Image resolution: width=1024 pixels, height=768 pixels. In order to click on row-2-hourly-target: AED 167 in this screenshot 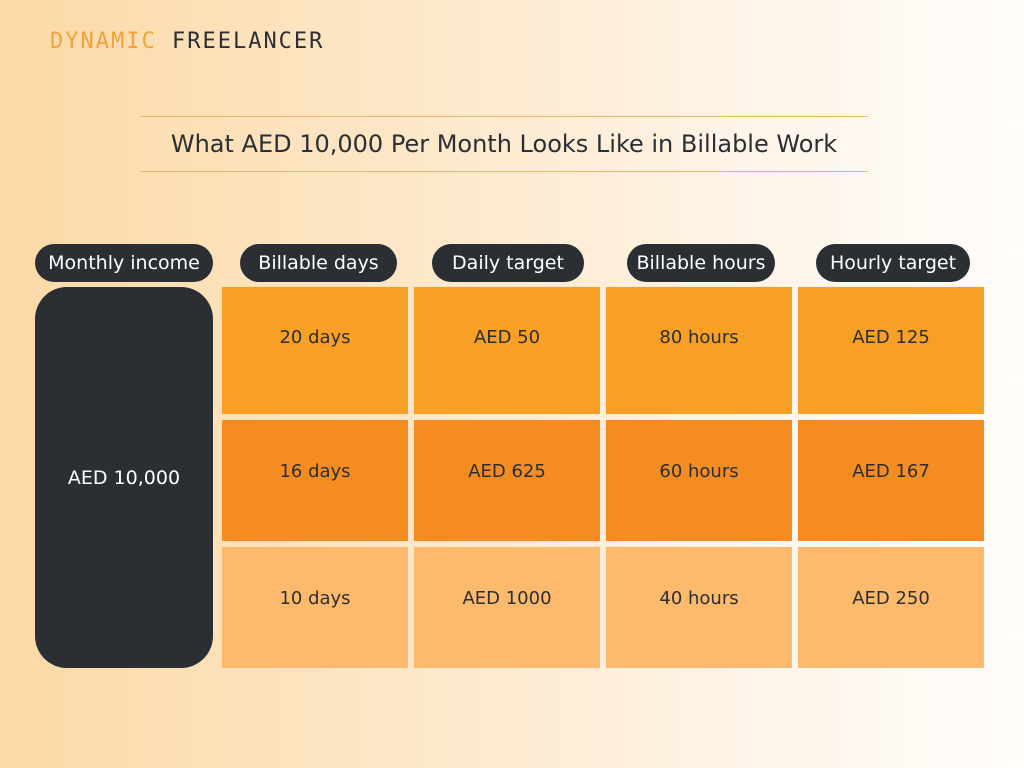, I will do `click(891, 480)`.